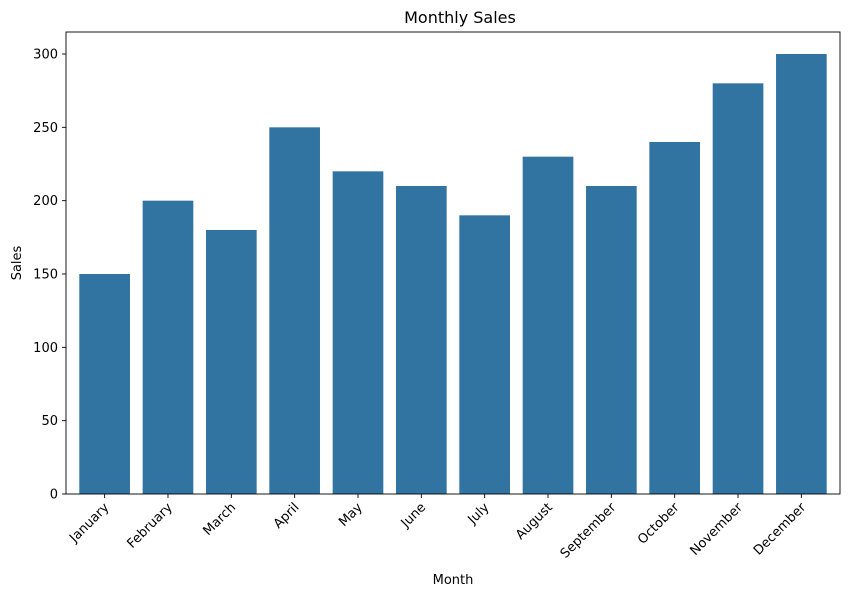 This screenshot has width=850, height=597. Describe the element at coordinates (453, 580) in the screenshot. I see `x-axis-label: Month` at that location.